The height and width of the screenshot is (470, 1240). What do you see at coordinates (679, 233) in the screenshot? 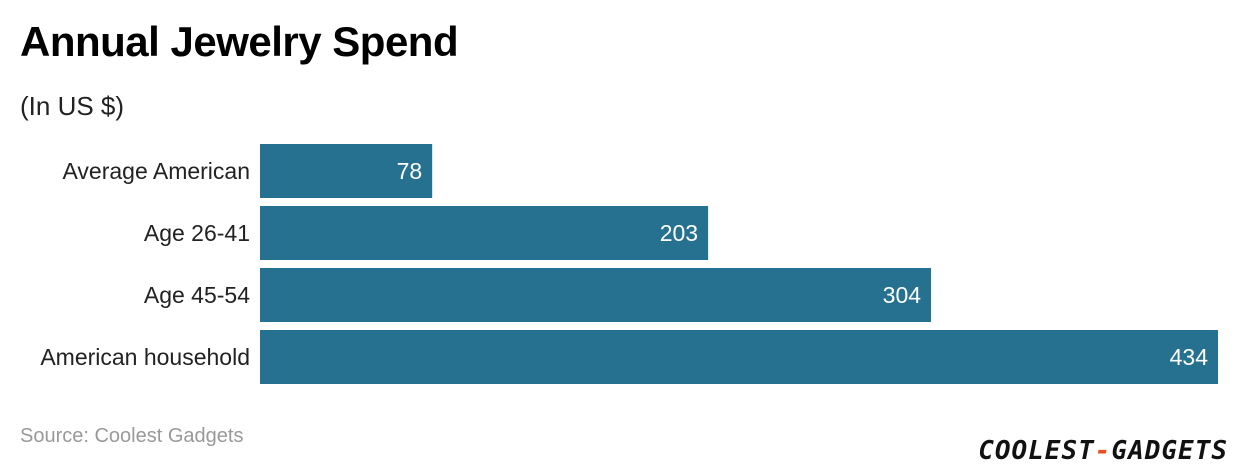
I see `value-label-1: 203` at bounding box center [679, 233].